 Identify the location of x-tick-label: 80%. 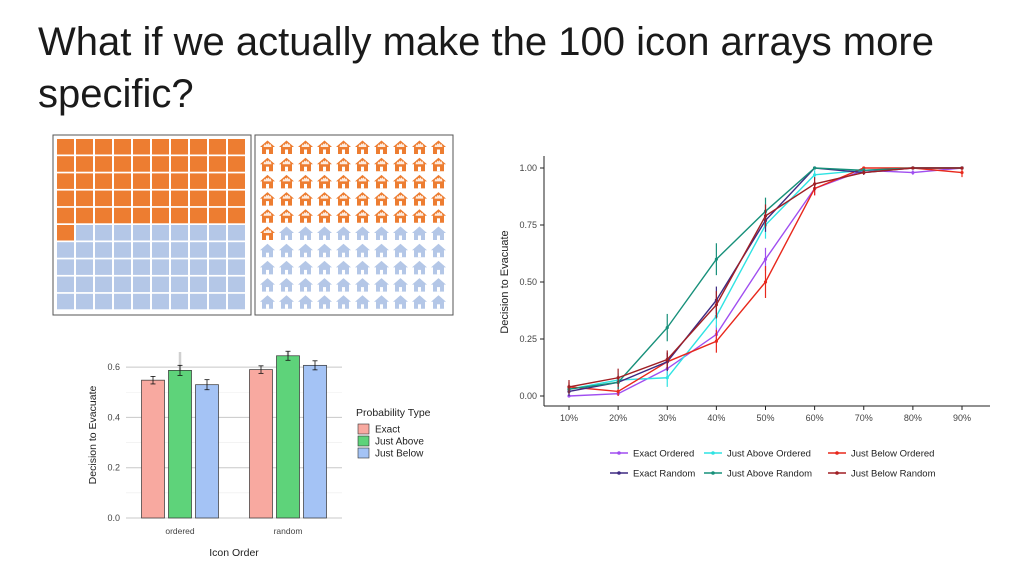
(913, 418).